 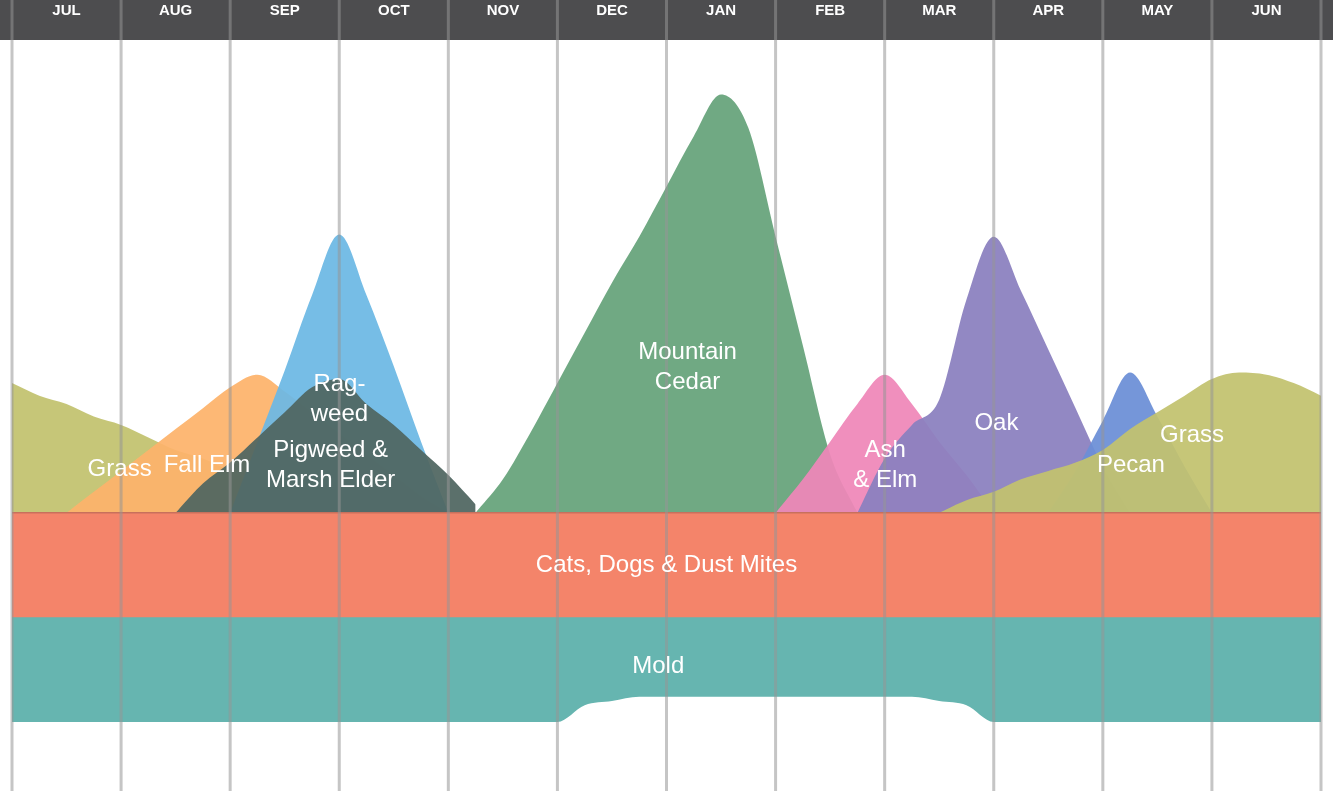 I want to click on series-label: Mountain Cedar, so click(x=687, y=365).